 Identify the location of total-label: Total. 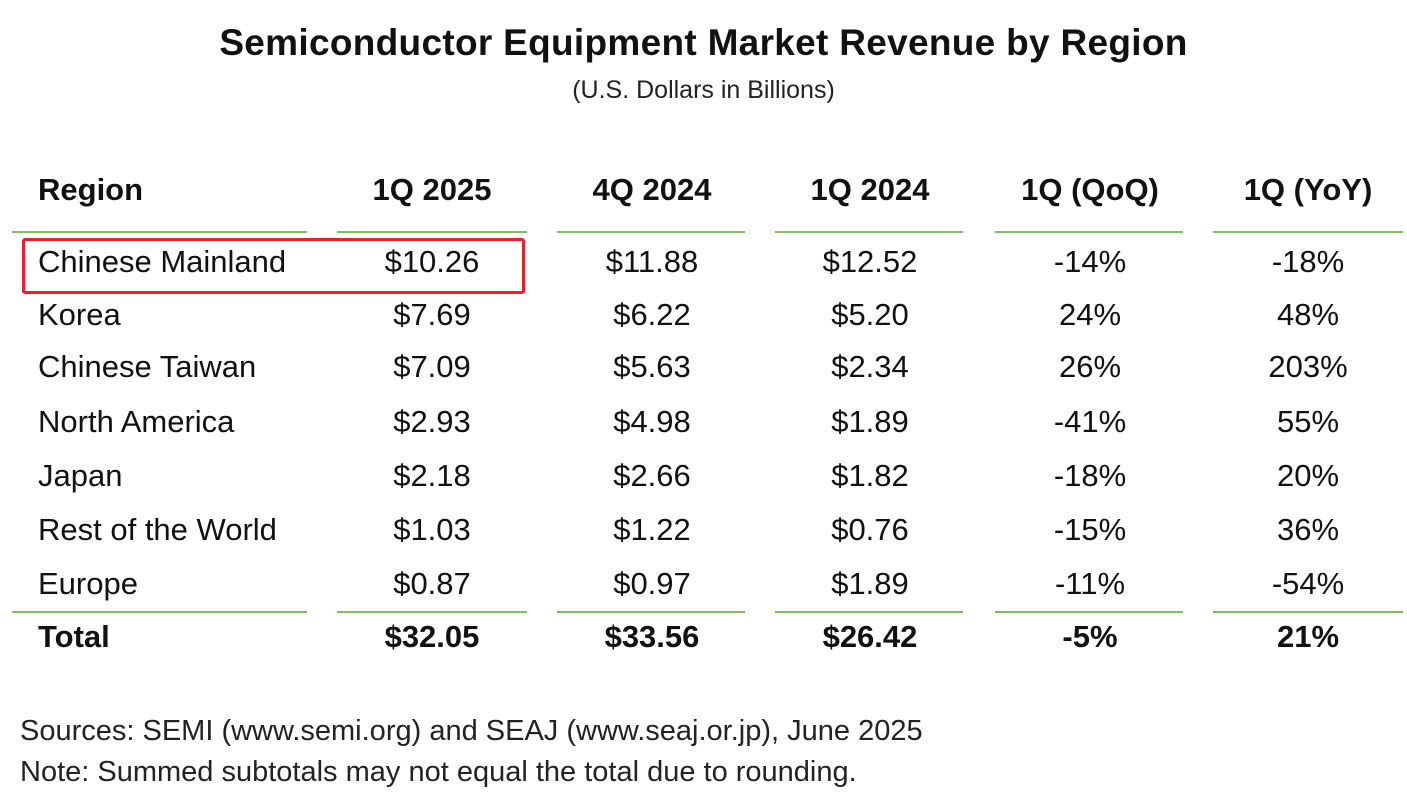
(74, 636).